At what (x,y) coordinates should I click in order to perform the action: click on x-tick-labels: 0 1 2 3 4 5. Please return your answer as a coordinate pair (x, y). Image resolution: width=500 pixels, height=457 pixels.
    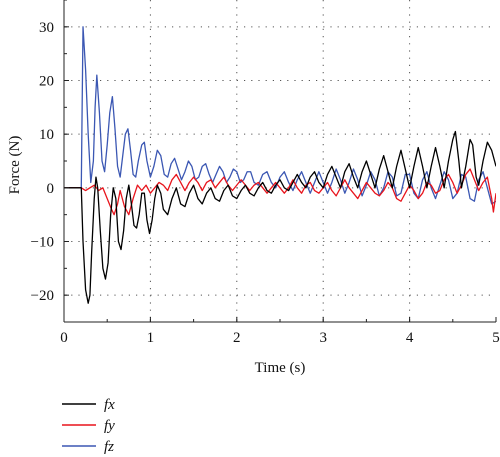
    Looking at the image, I should click on (280, 338).